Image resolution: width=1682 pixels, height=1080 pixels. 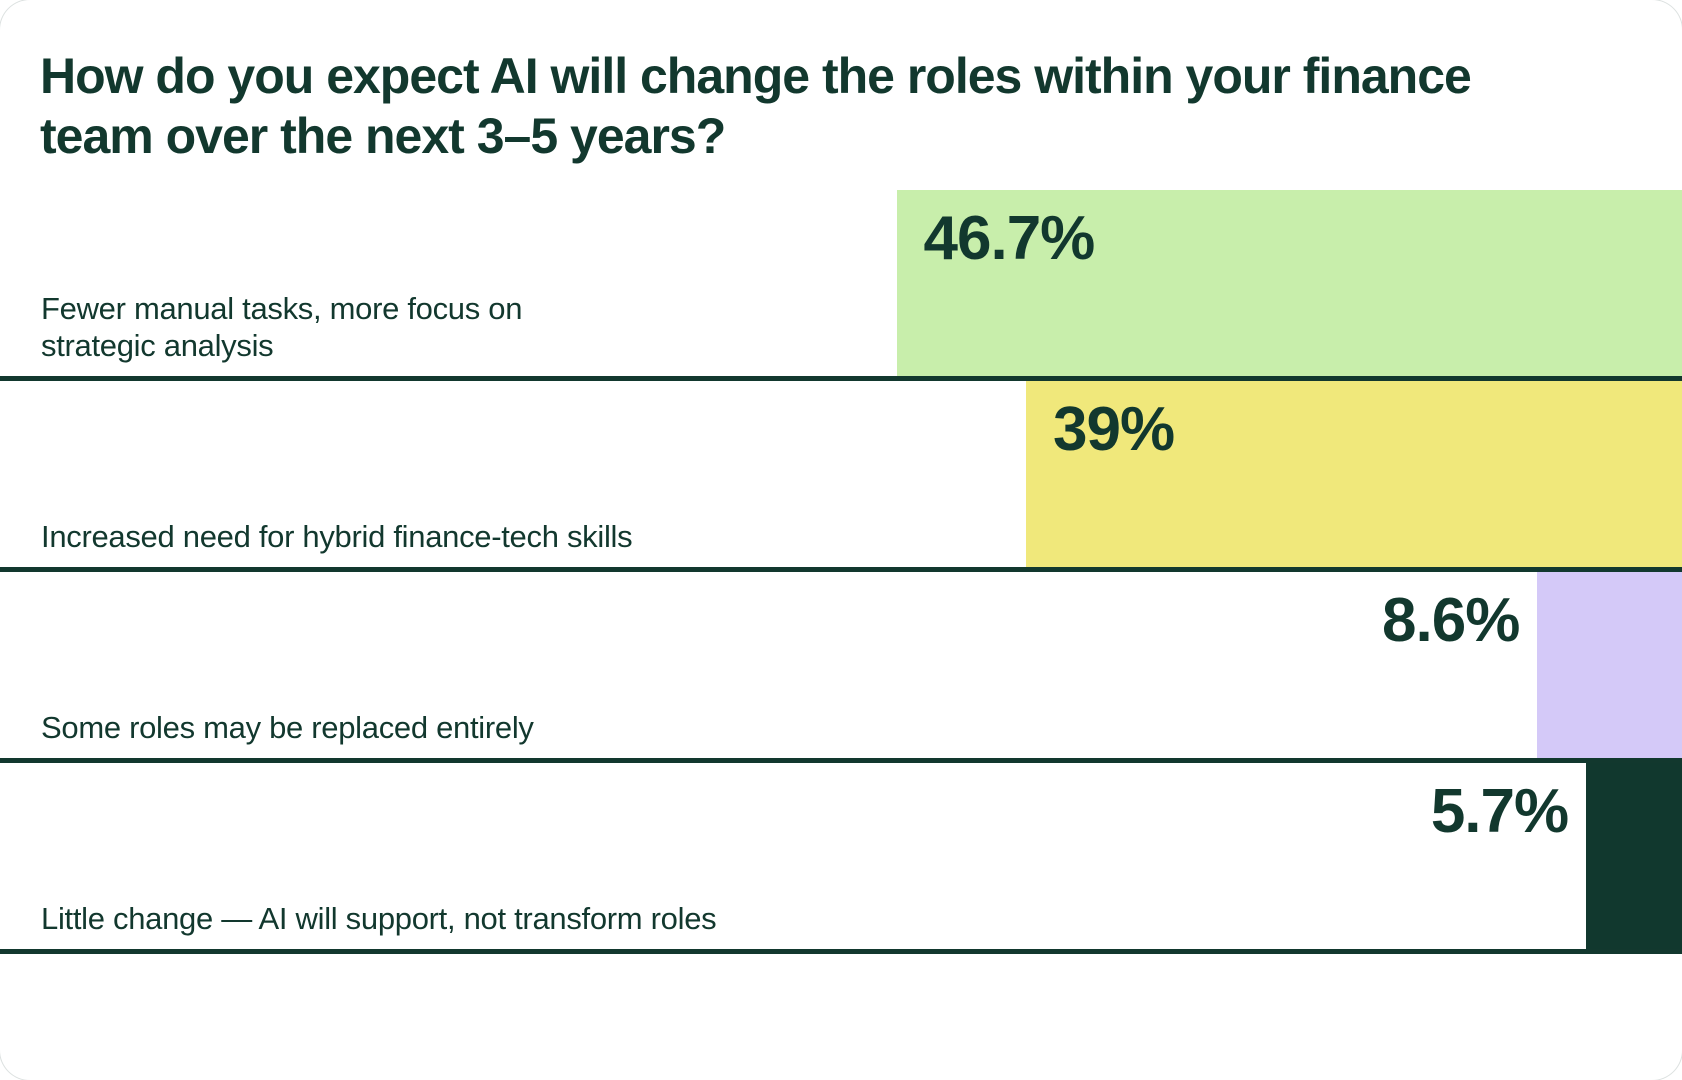 I want to click on chart-title-line-2: team over the next 3–5 years?, so click(x=383, y=136).